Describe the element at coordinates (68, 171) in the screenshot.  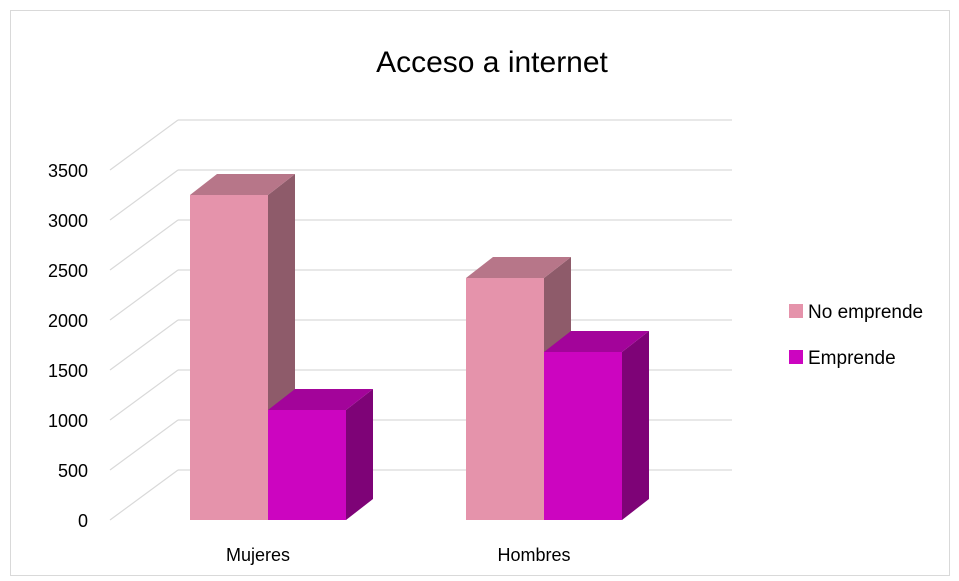
I see `y-tick-label: 3500` at that location.